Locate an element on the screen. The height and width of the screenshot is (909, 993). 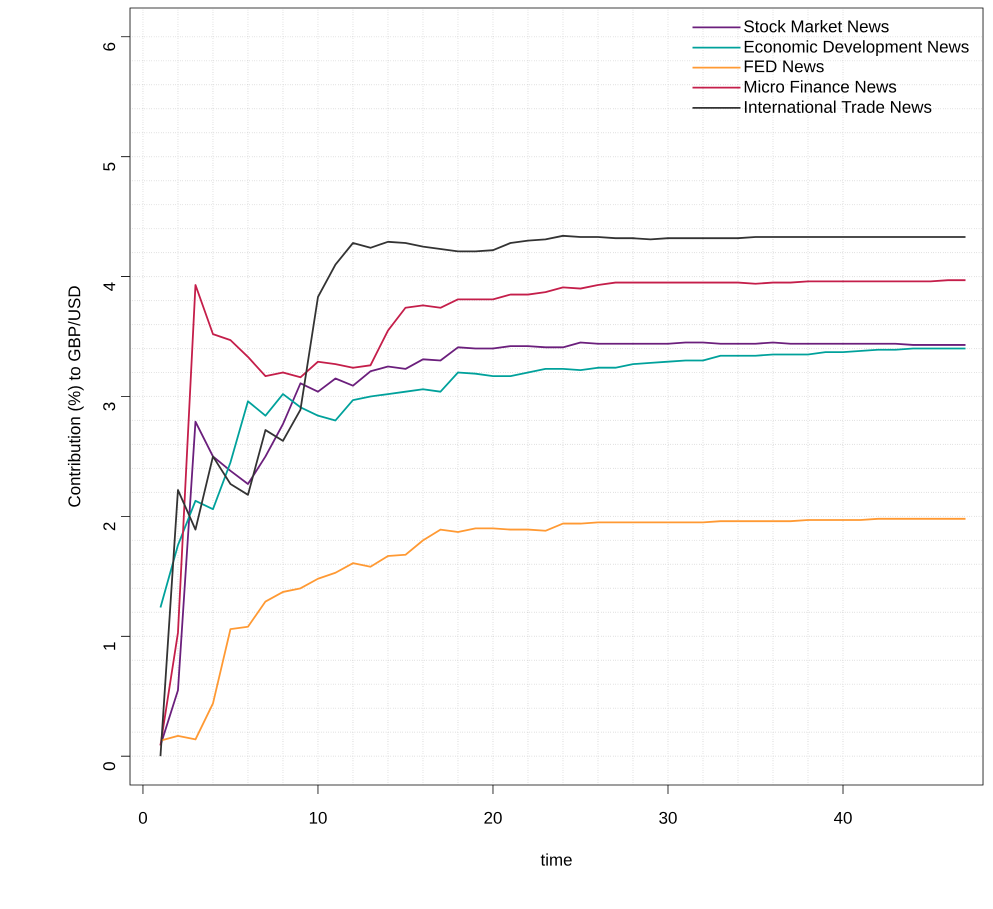
x-tick-label: 0 is located at coordinates (143, 818).